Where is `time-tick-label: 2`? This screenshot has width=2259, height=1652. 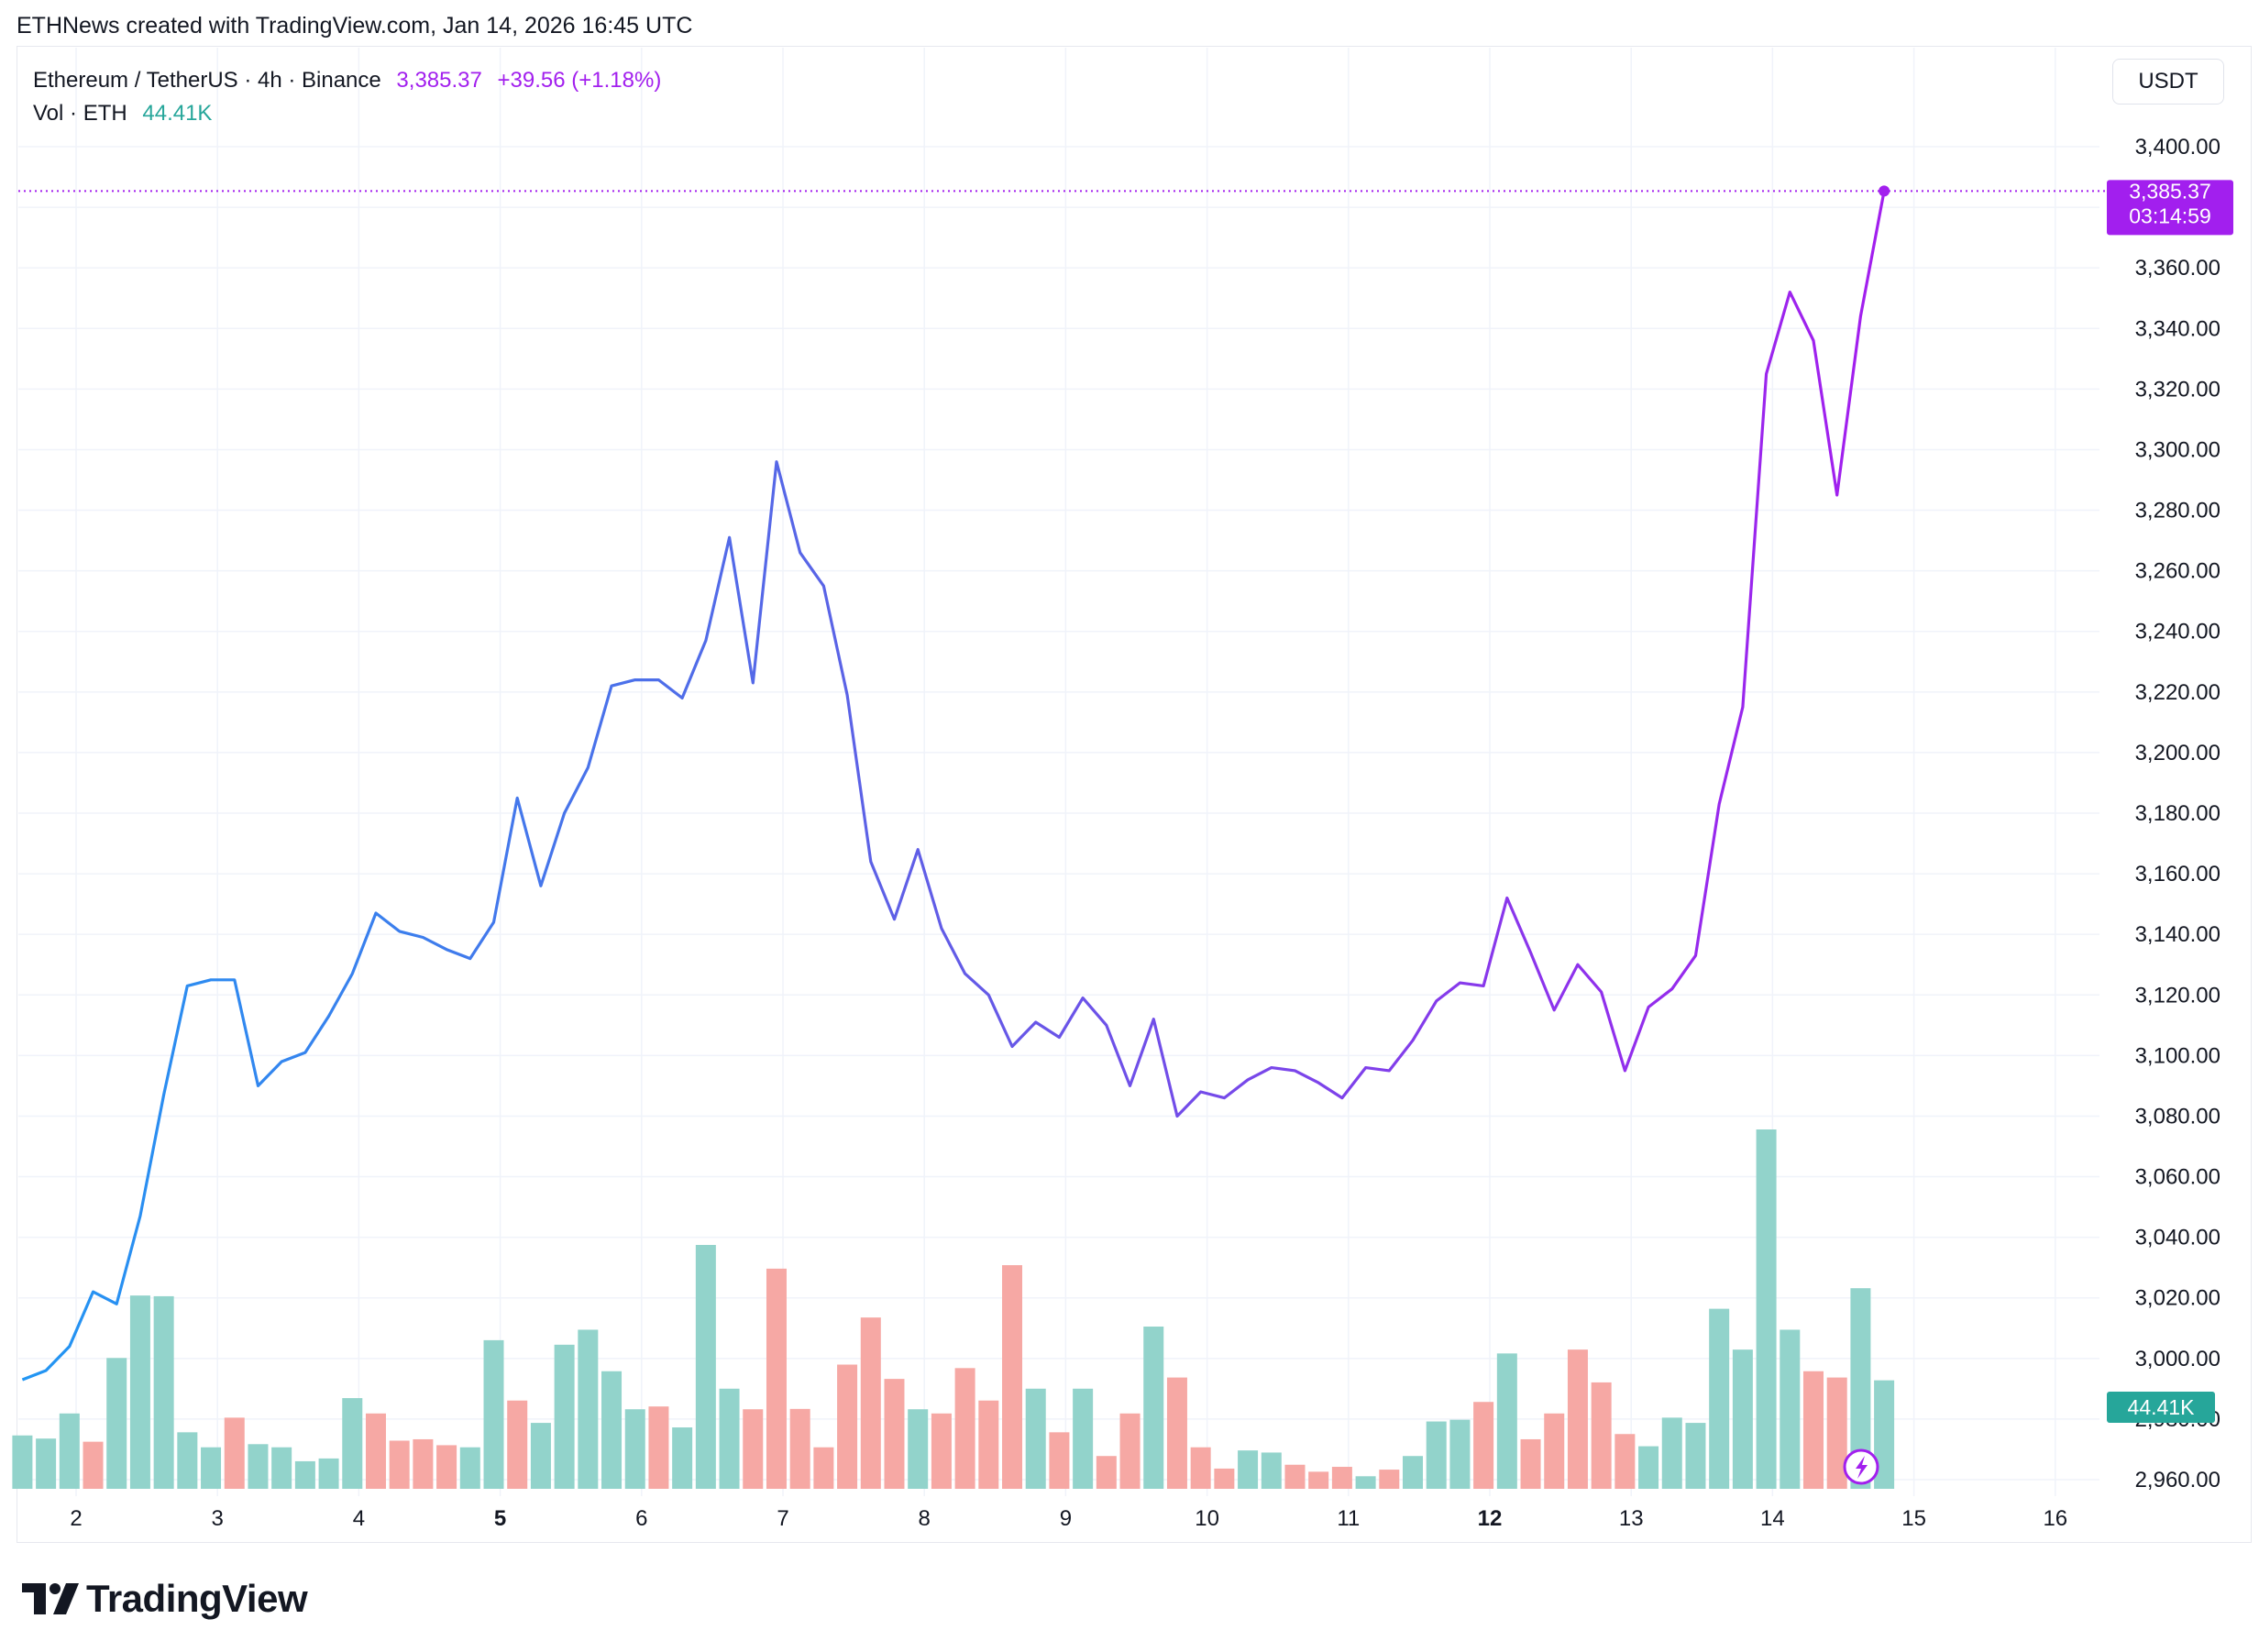 time-tick-label: 2 is located at coordinates (76, 1518).